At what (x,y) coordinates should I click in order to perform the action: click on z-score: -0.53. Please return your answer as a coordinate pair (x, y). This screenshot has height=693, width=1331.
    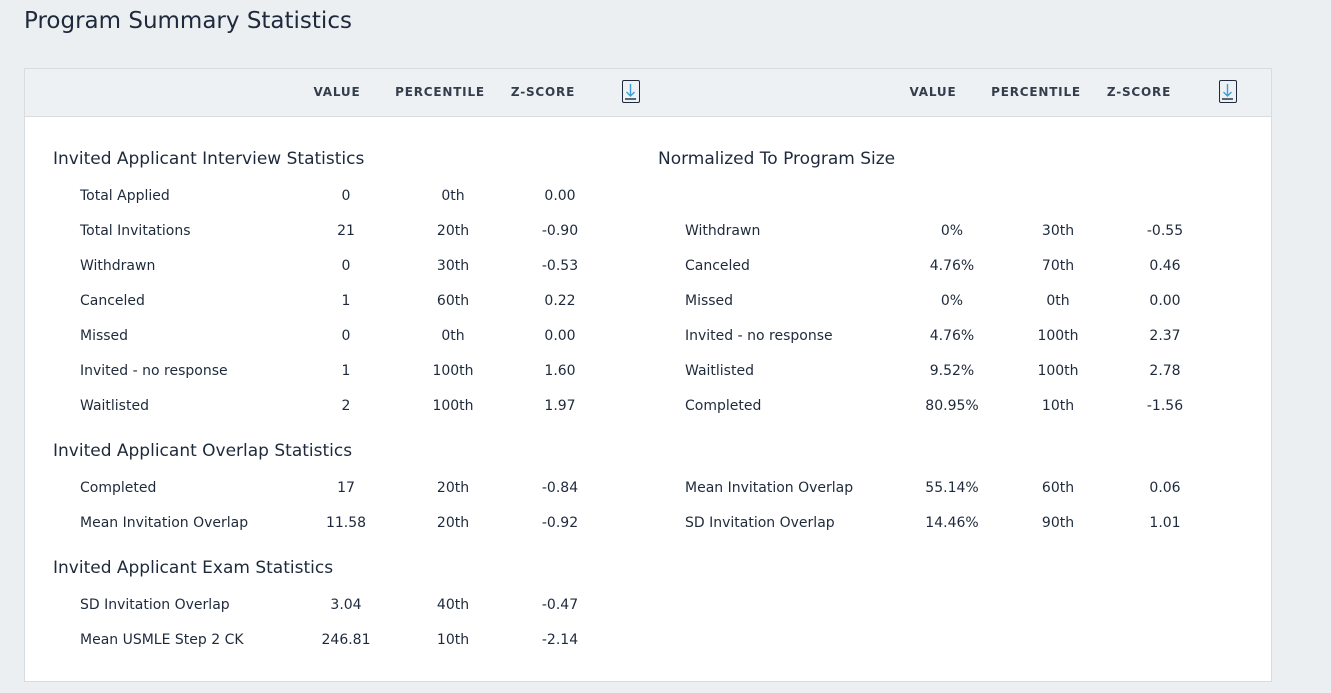
    Looking at the image, I should click on (560, 266).